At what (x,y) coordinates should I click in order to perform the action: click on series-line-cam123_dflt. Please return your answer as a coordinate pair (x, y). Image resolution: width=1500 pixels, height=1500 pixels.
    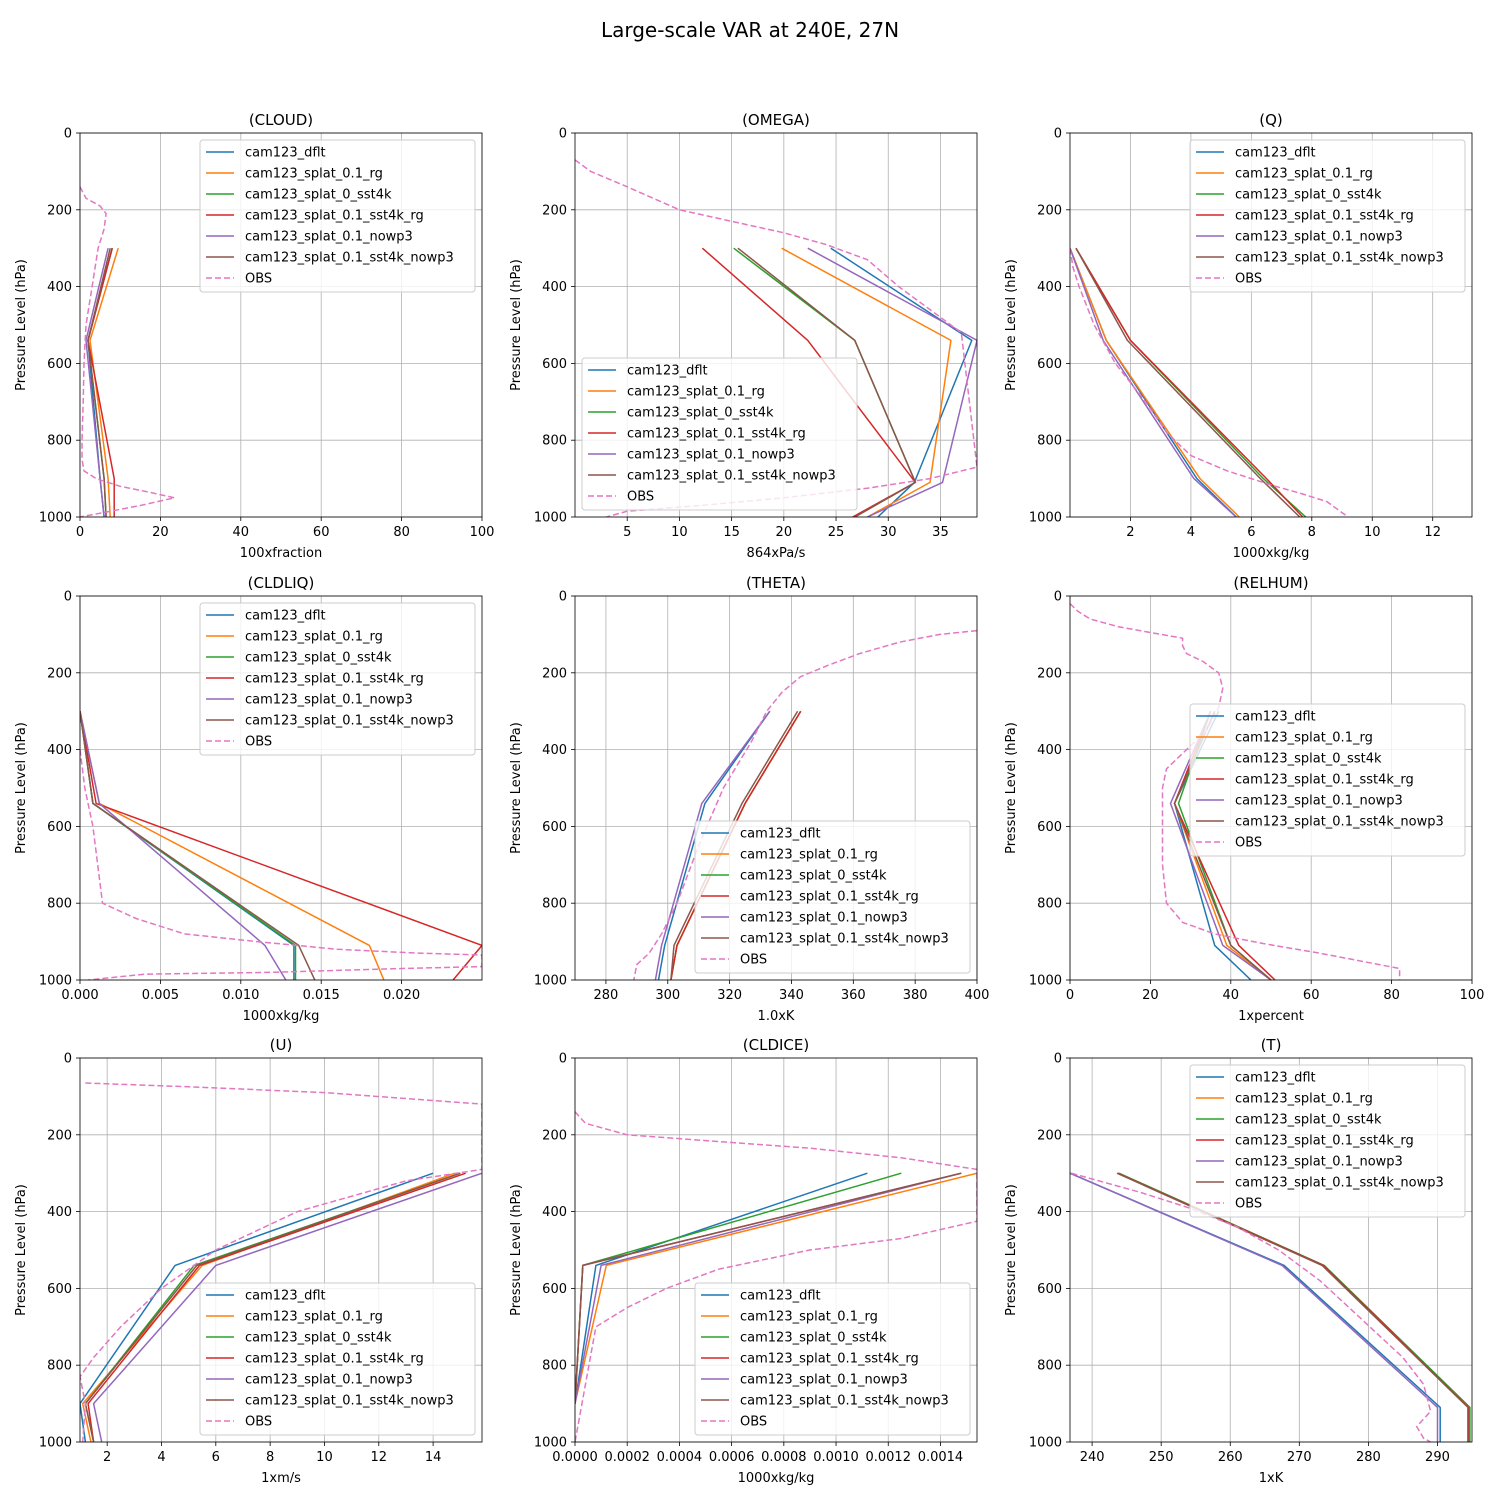
    Looking at the image, I should click on (901, 382).